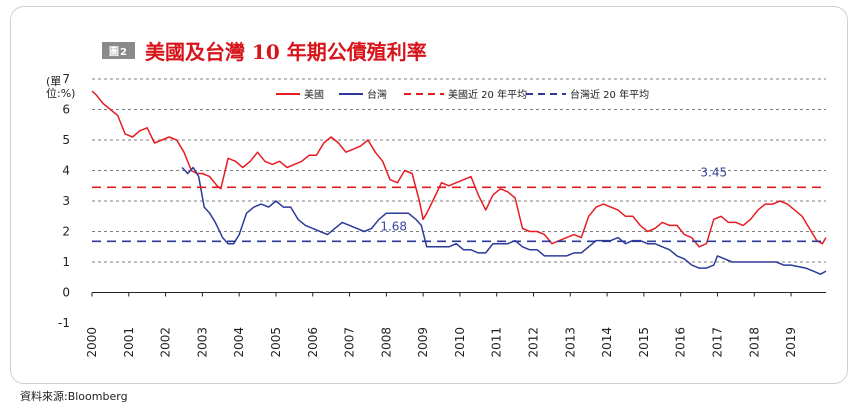 The image size is (864, 408). Describe the element at coordinates (681, 342) in the screenshot. I see `x-tick-label: 2016` at that location.